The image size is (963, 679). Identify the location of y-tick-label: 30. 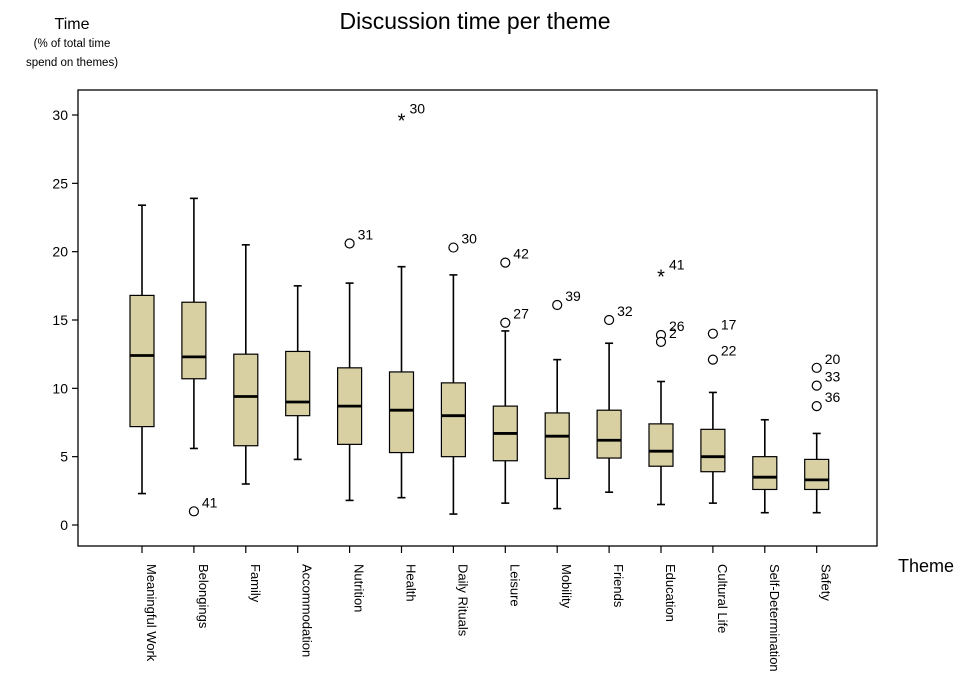
(60, 115).